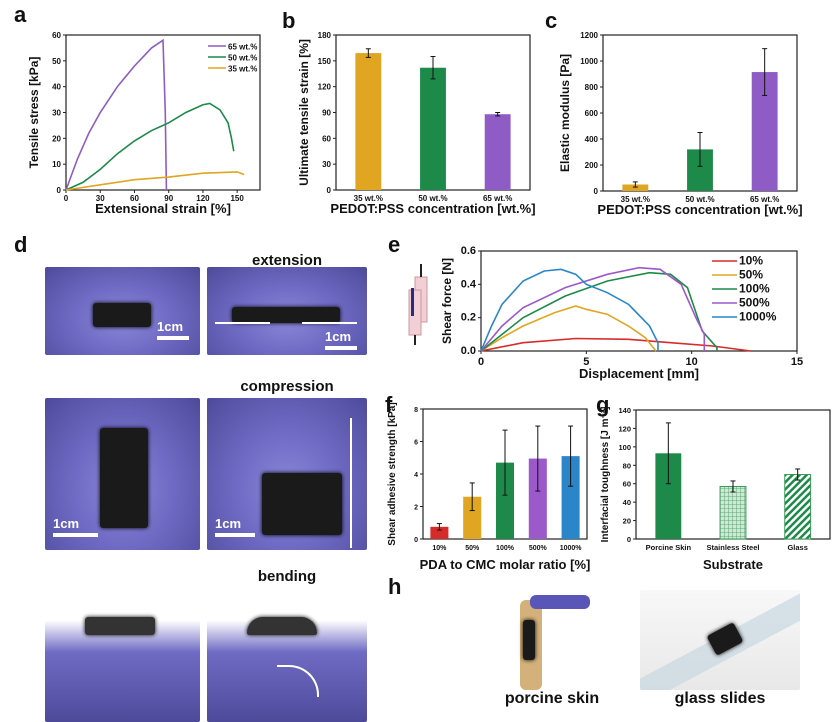 This screenshot has height=722, width=837. I want to click on photo-porcine-skin, so click(552, 645).